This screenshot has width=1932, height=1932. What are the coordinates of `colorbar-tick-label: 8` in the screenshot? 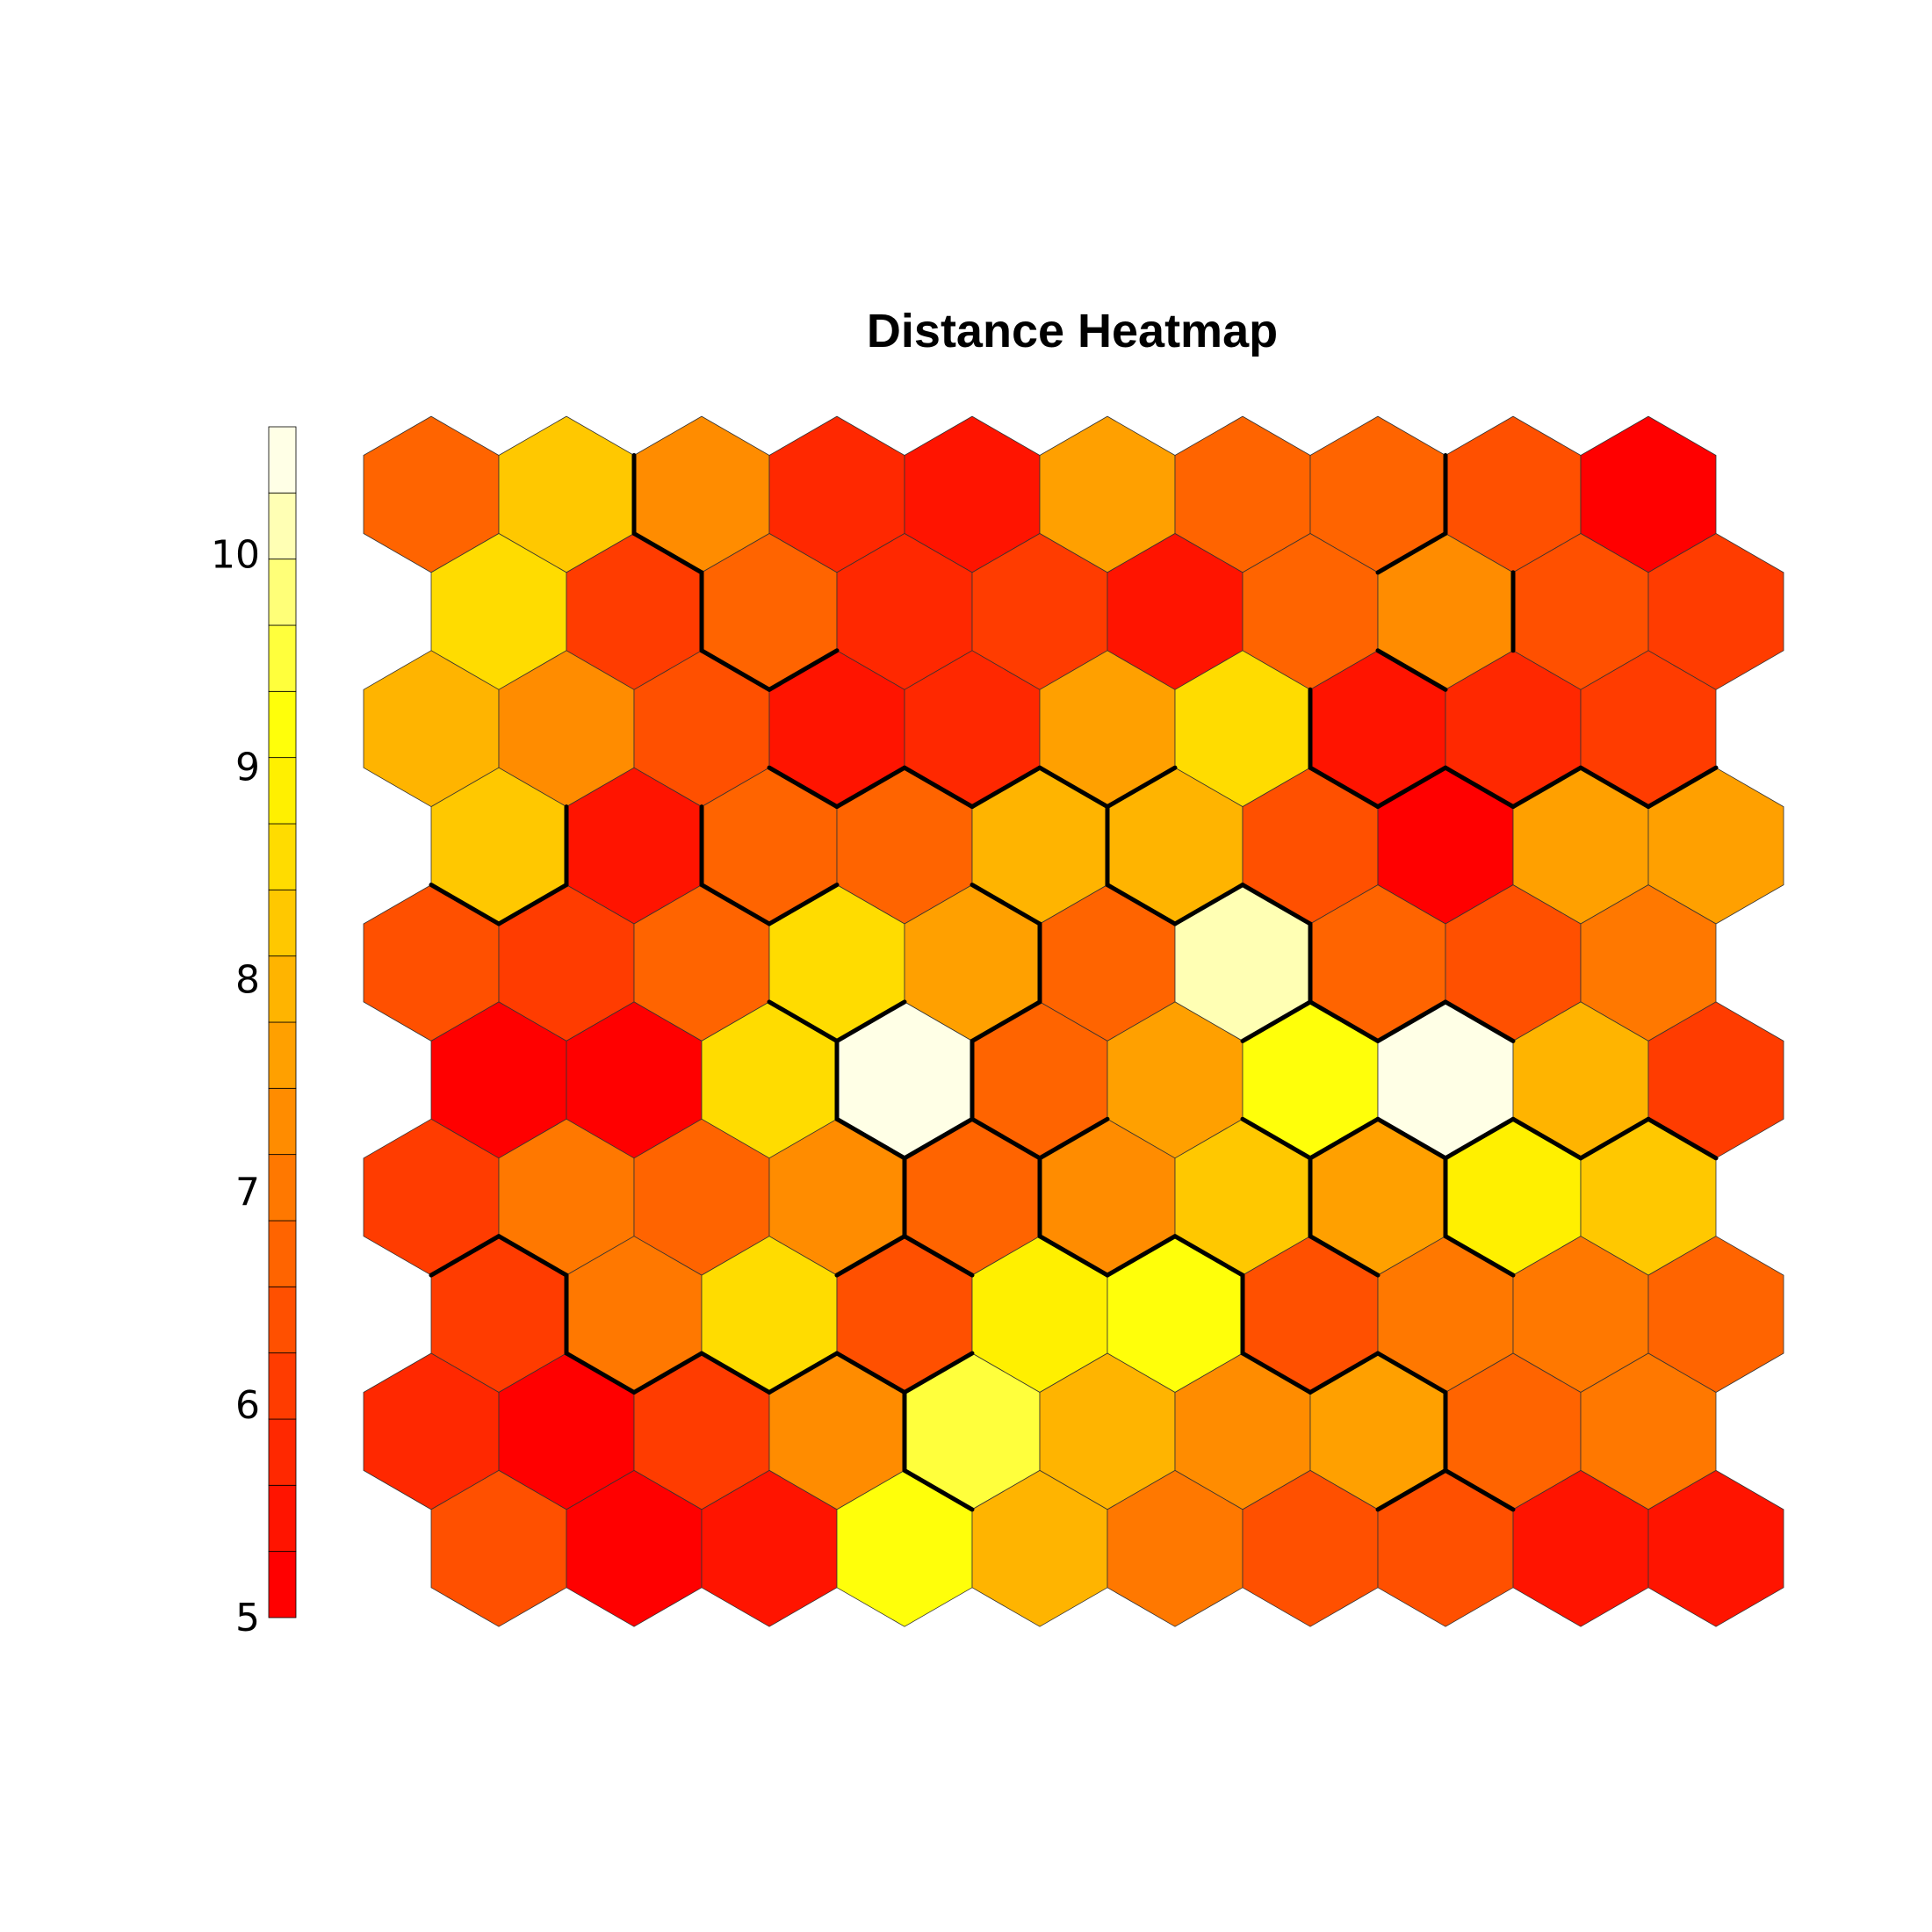 It's located at (248, 980).